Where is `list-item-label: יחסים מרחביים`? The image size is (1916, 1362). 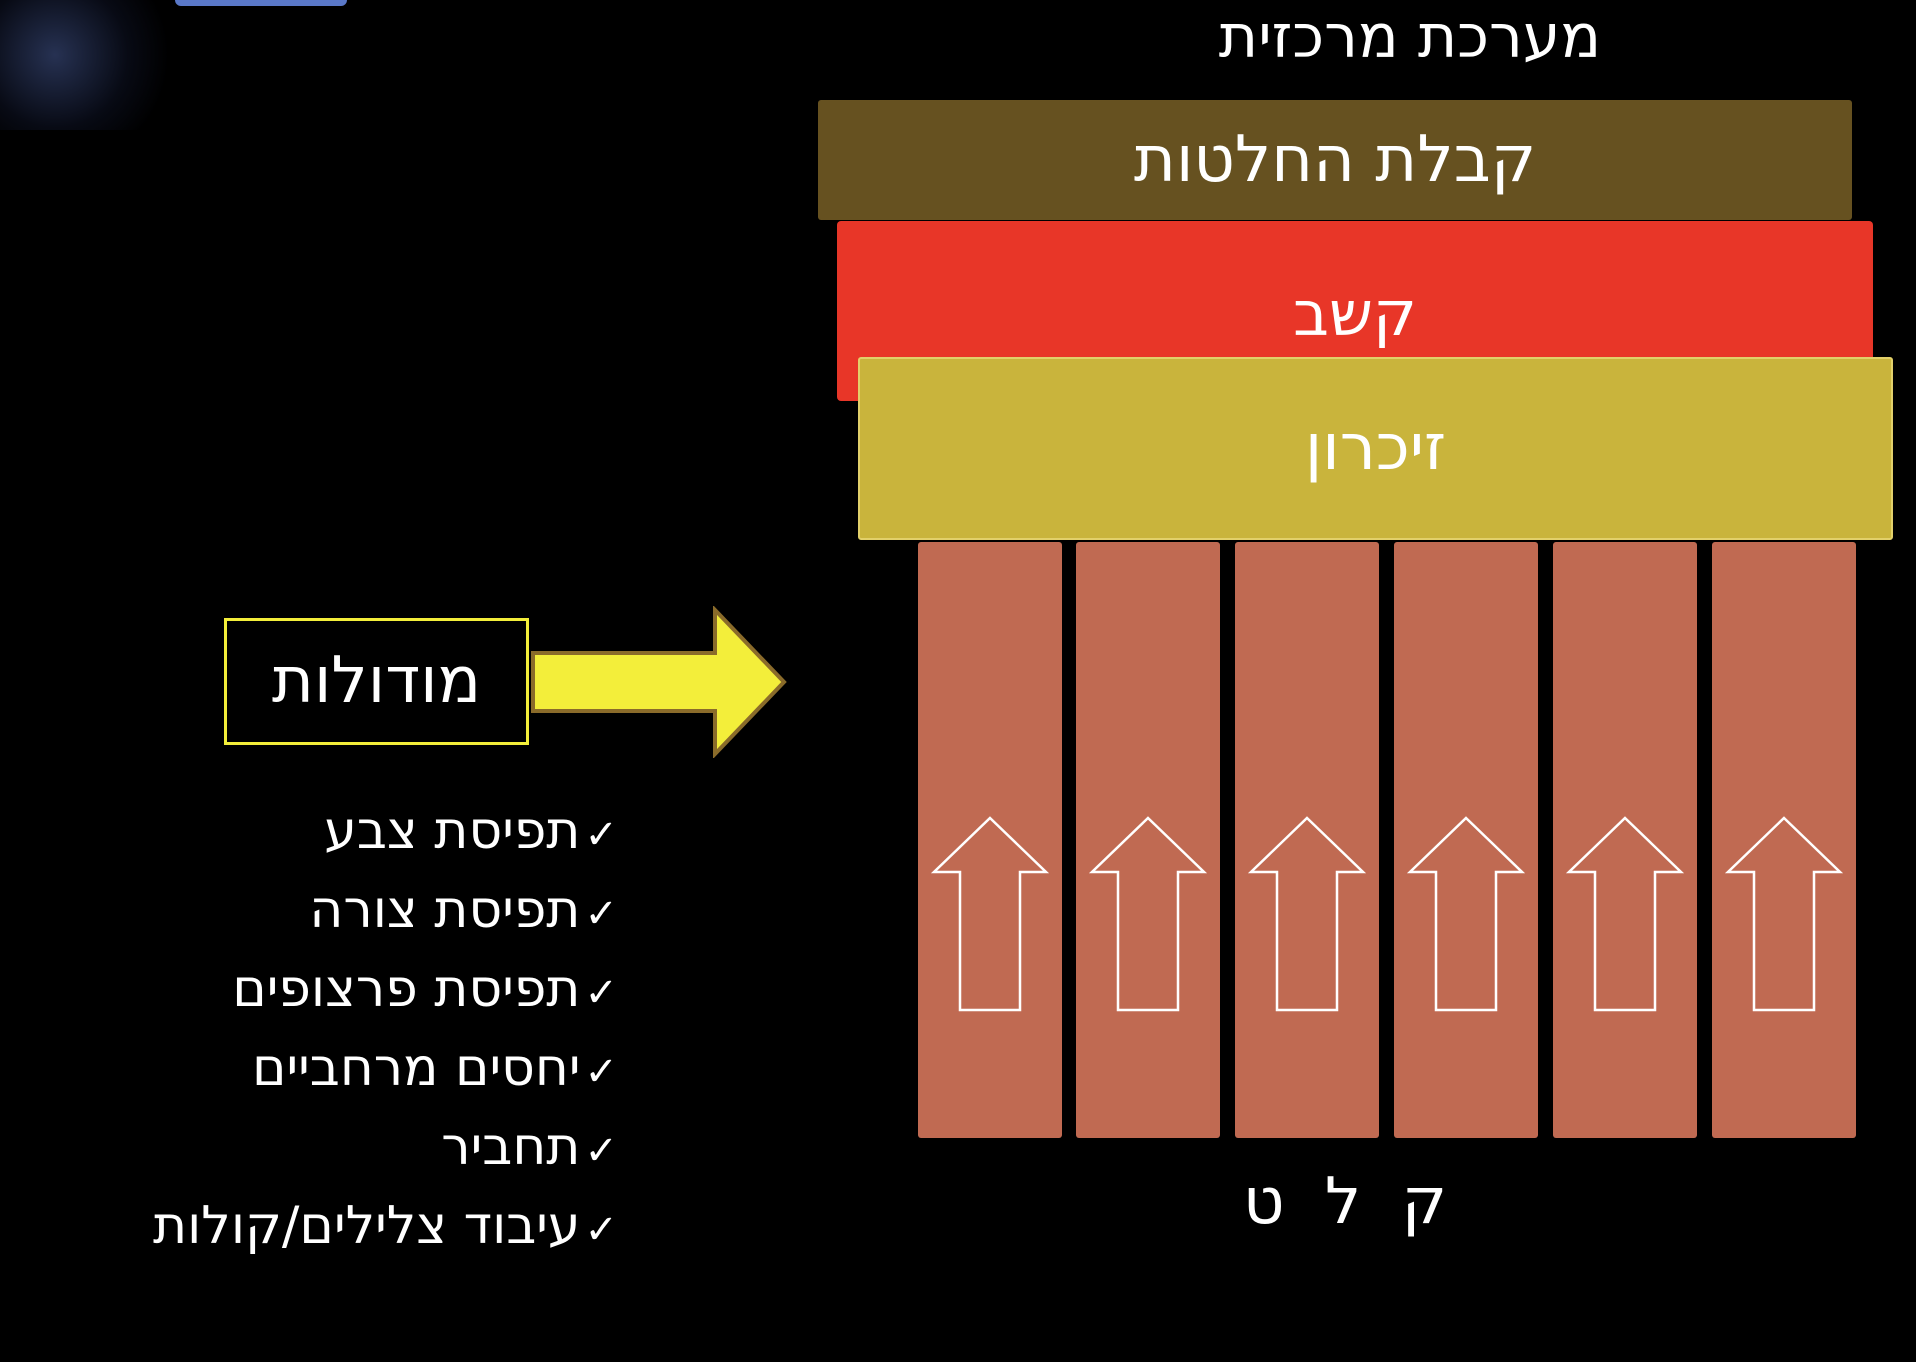
list-item-label: יחסים מרחביים is located at coordinates (416, 1068).